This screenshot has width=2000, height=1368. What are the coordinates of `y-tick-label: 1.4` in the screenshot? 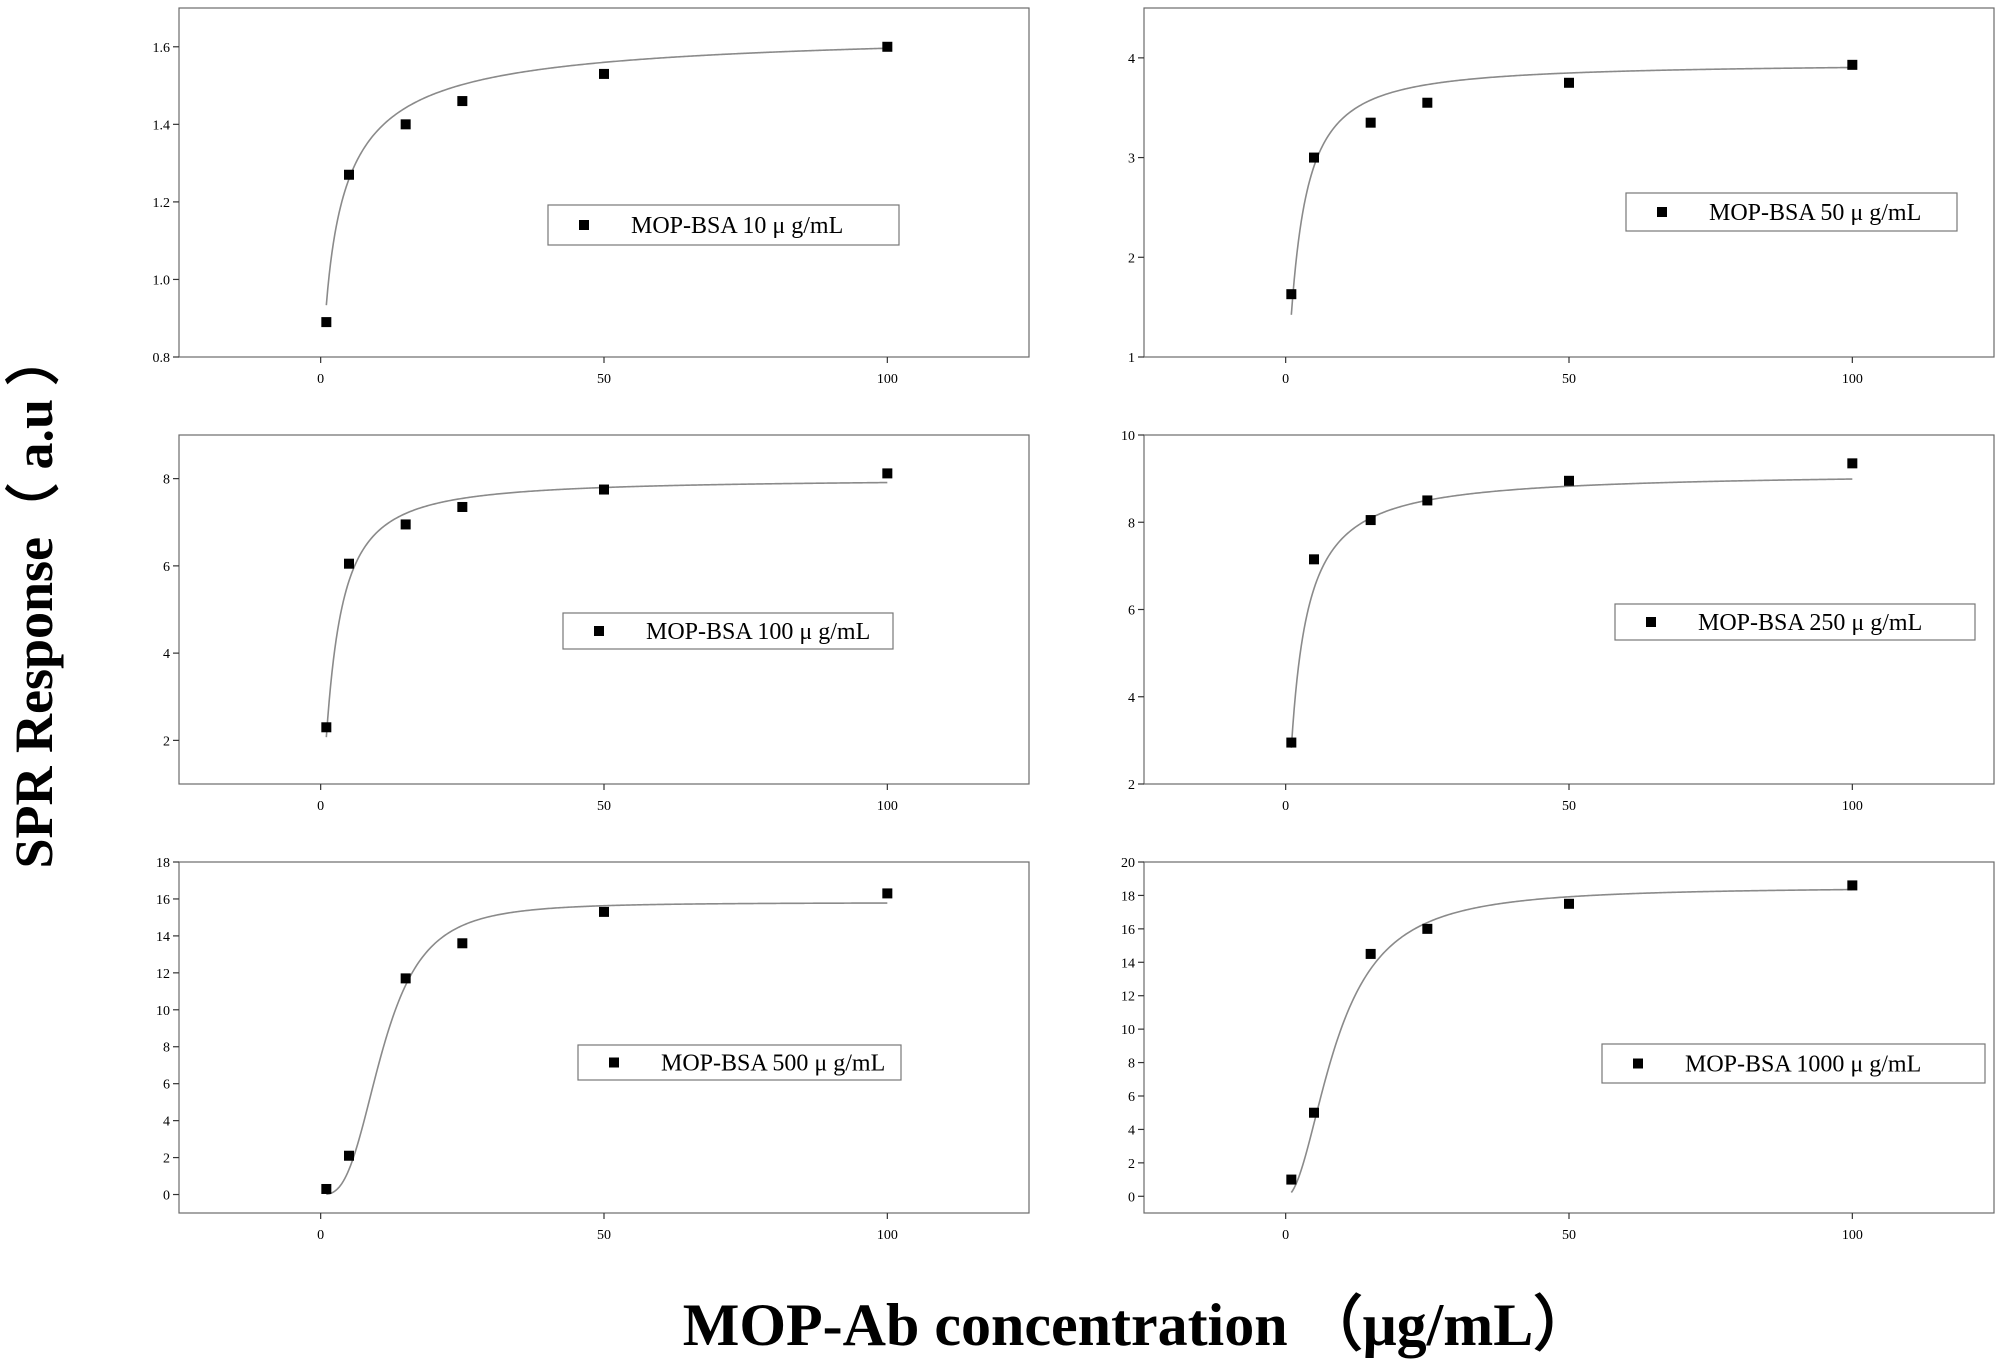 It's located at (162, 125).